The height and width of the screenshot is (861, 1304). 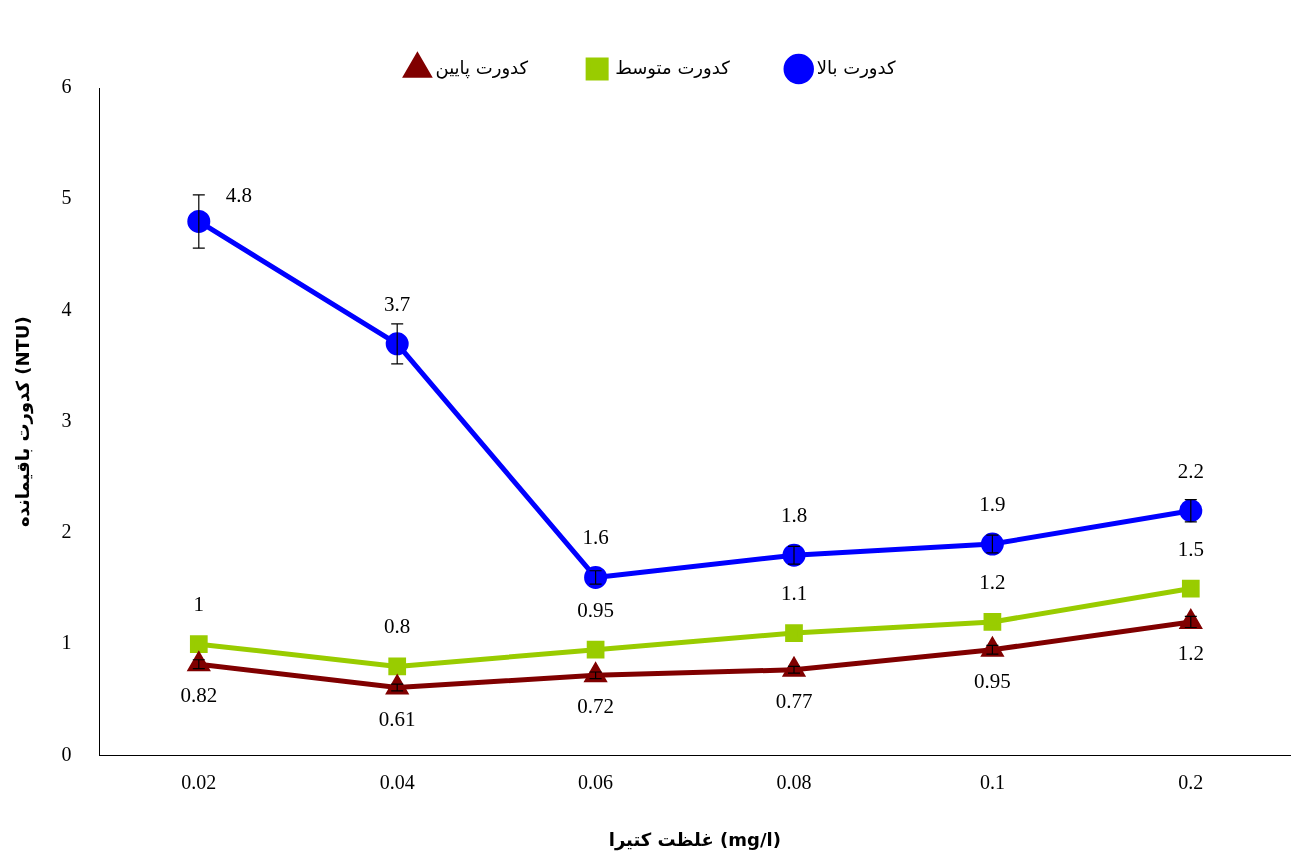 What do you see at coordinates (992, 504) in the screenshot?
I see `data-label: 1.9` at bounding box center [992, 504].